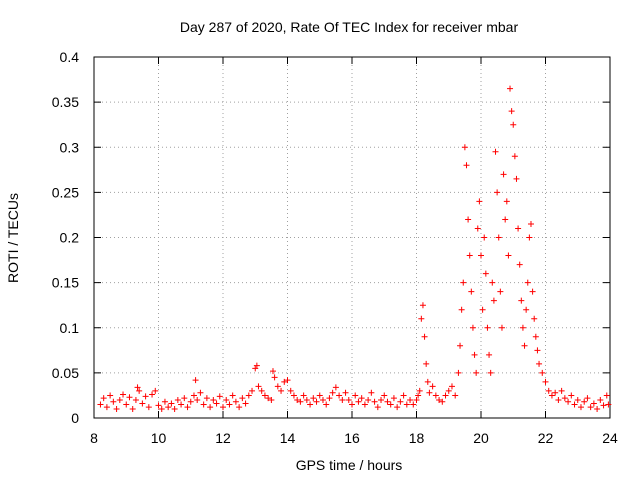 The width and height of the screenshot is (640, 480). I want to click on y-tick-label: 0.3, so click(70, 147).